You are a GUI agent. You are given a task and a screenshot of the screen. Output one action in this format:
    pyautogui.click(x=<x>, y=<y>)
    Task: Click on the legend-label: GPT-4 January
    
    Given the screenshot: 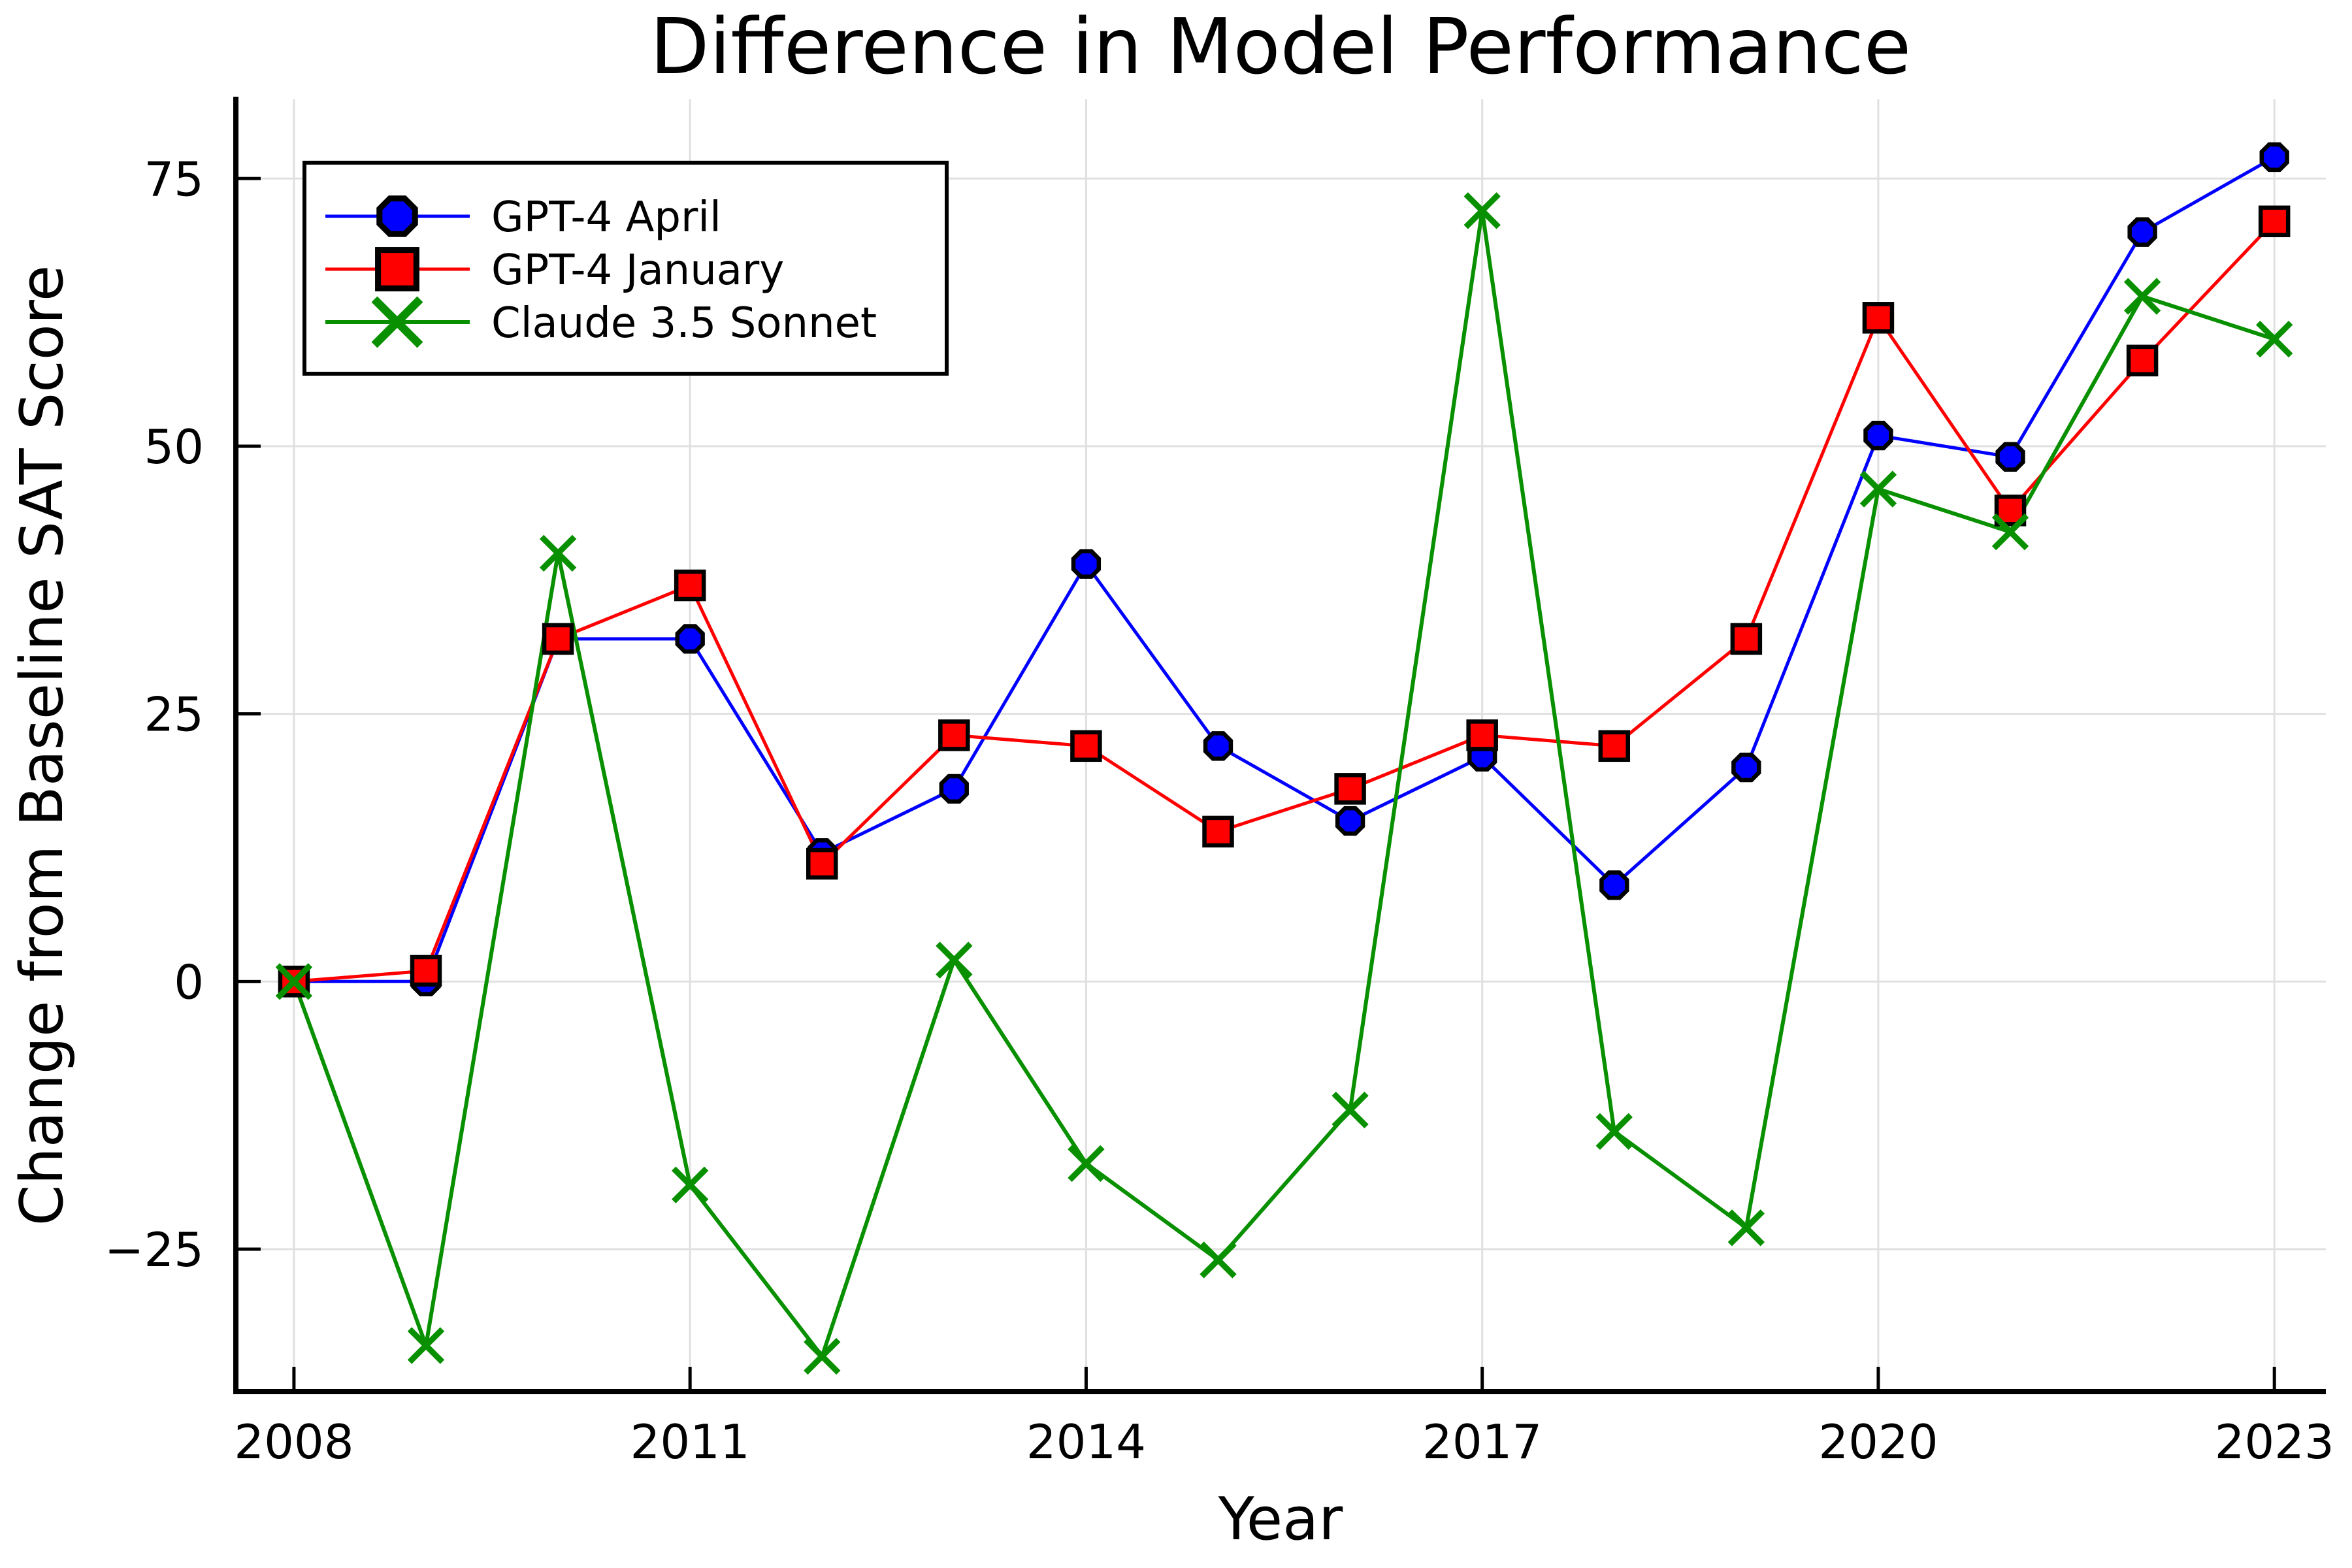 What is the action you would take?
    pyautogui.click(x=637, y=270)
    